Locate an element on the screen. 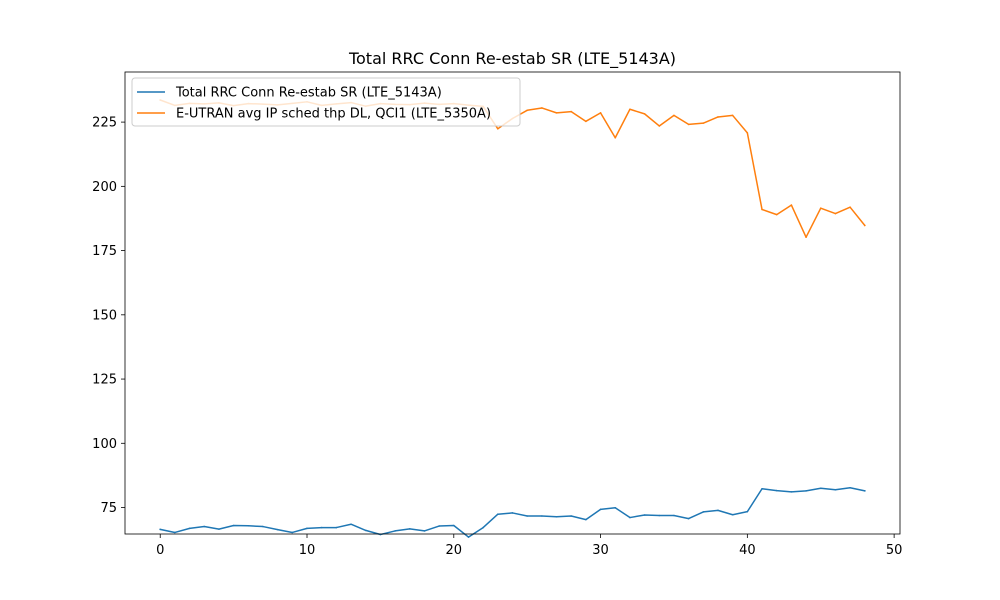 The width and height of the screenshot is (1000, 600). y-tick-label-2: 125 is located at coordinates (104, 380).